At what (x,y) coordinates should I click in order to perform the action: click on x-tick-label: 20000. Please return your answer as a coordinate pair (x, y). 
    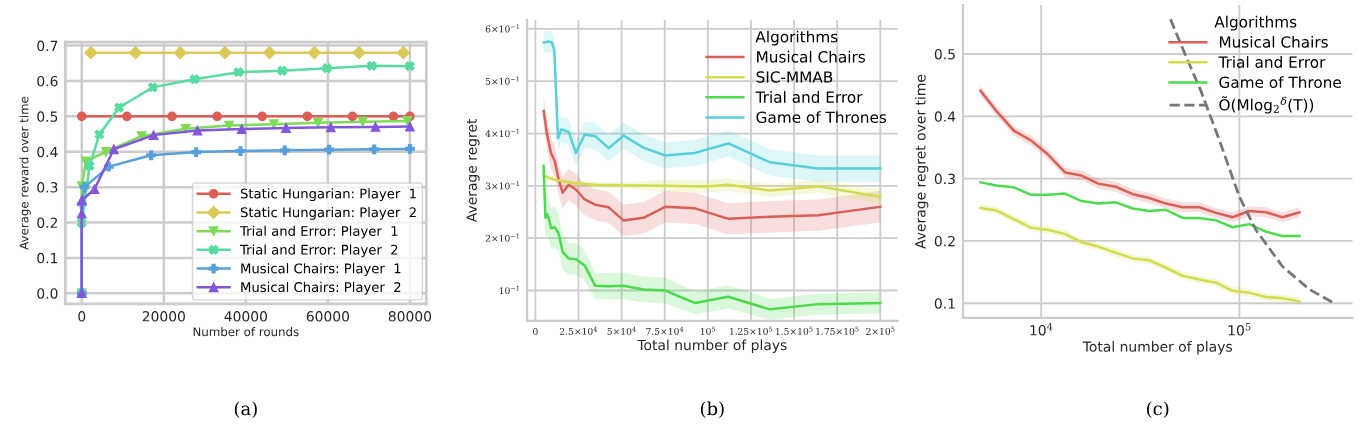
    Looking at the image, I should click on (163, 316).